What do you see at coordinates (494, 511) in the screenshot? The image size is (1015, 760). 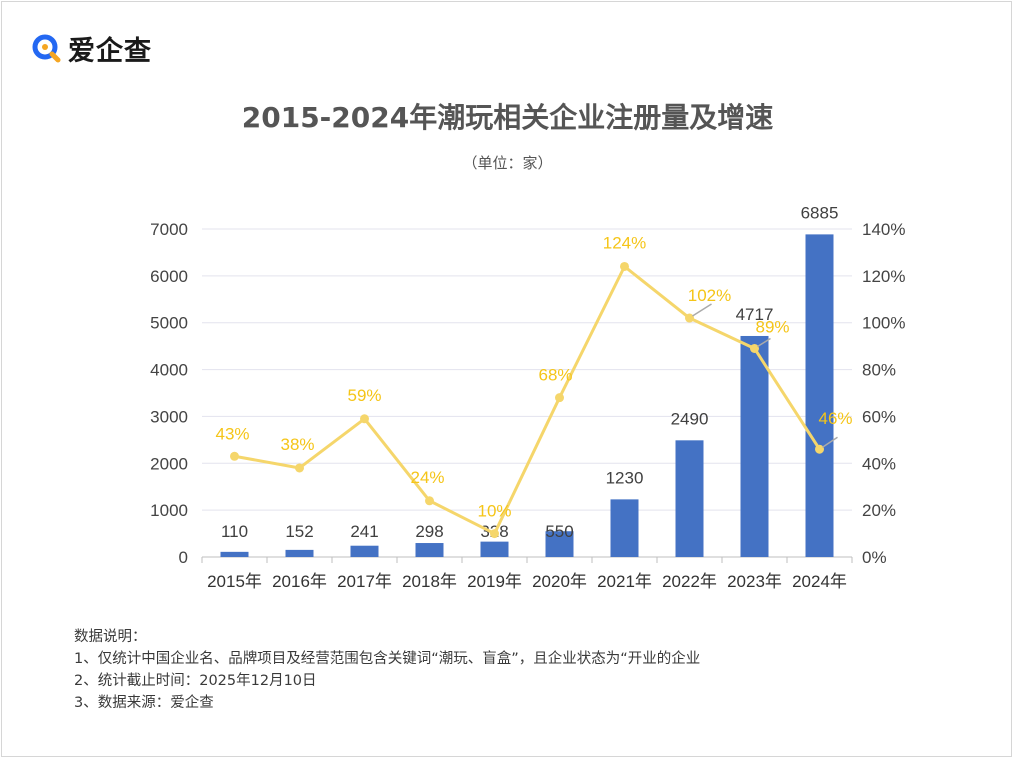 I see `growth-data-label: 10%` at bounding box center [494, 511].